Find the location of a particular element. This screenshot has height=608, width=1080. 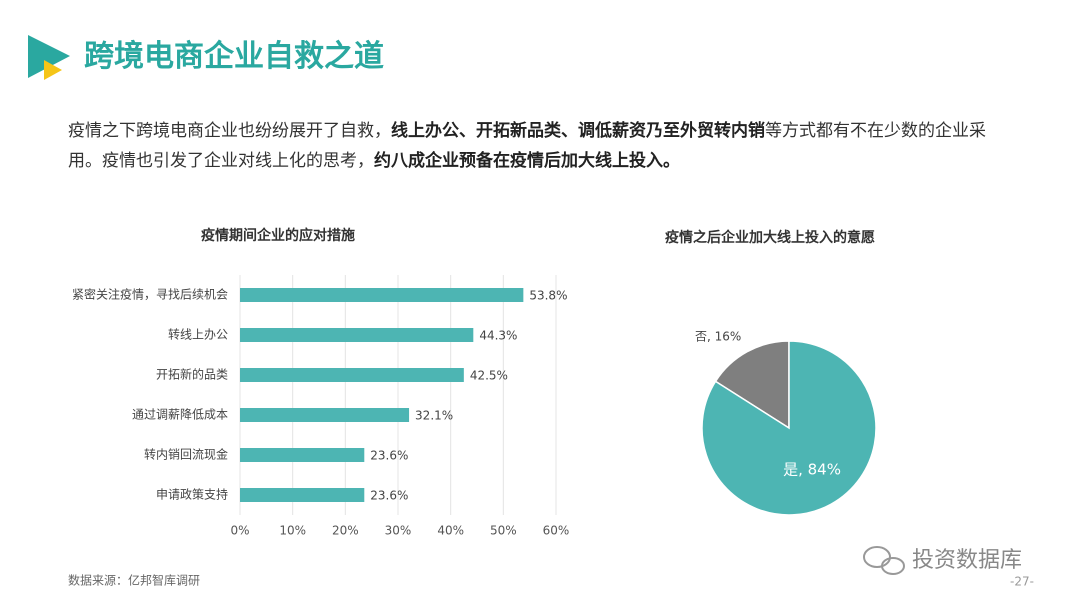

y-tick-label: 转内销回流现金 is located at coordinates (186, 454).